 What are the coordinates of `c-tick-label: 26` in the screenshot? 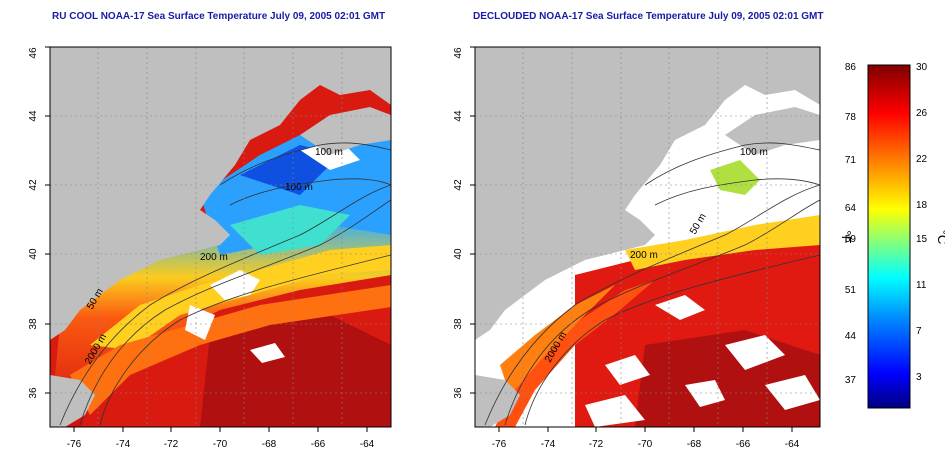 It's located at (922, 113).